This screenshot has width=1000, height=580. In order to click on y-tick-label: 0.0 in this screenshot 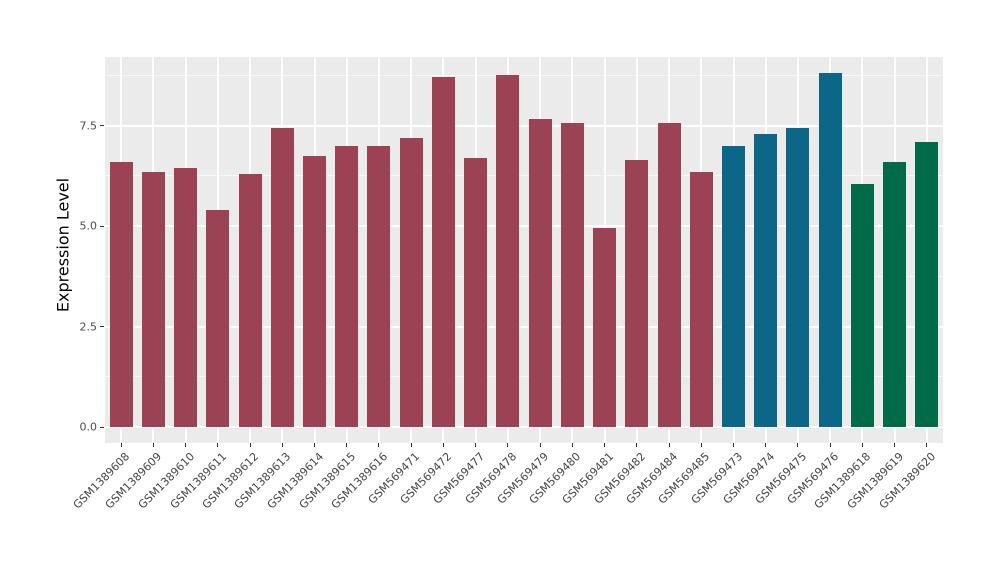, I will do `click(88, 427)`.